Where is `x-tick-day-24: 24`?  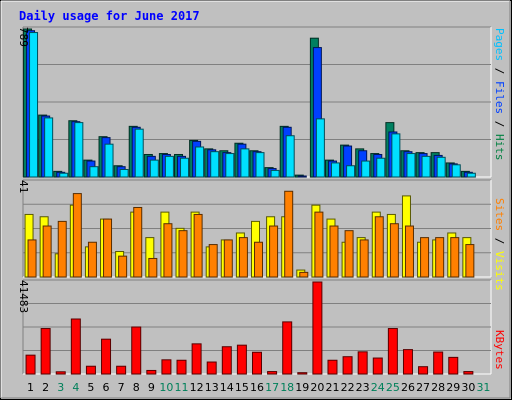
x-tick-day-24: 24 is located at coordinates (378, 387).